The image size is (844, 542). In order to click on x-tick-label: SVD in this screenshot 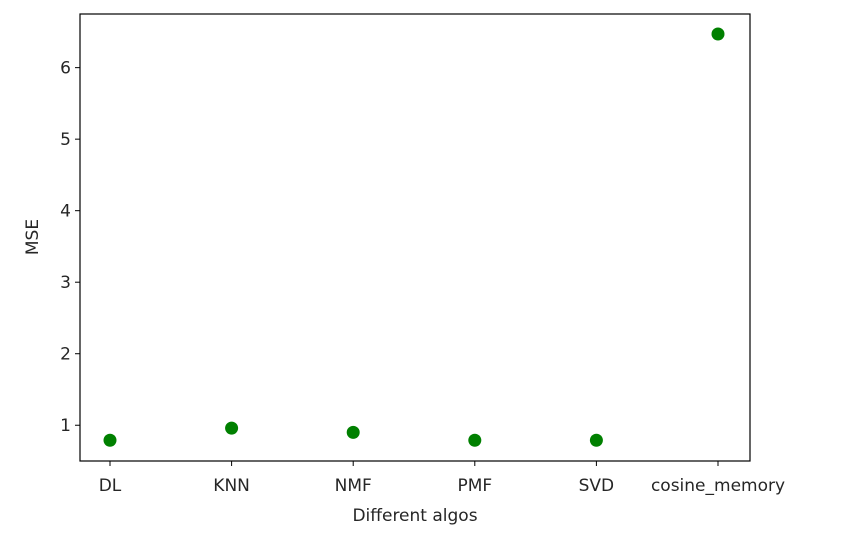, I will do `click(597, 486)`.